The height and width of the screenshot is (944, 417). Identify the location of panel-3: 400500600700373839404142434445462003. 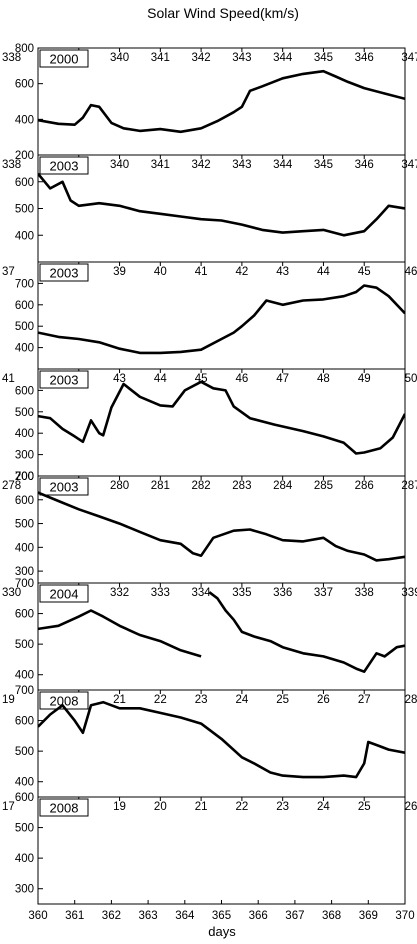
(209, 315).